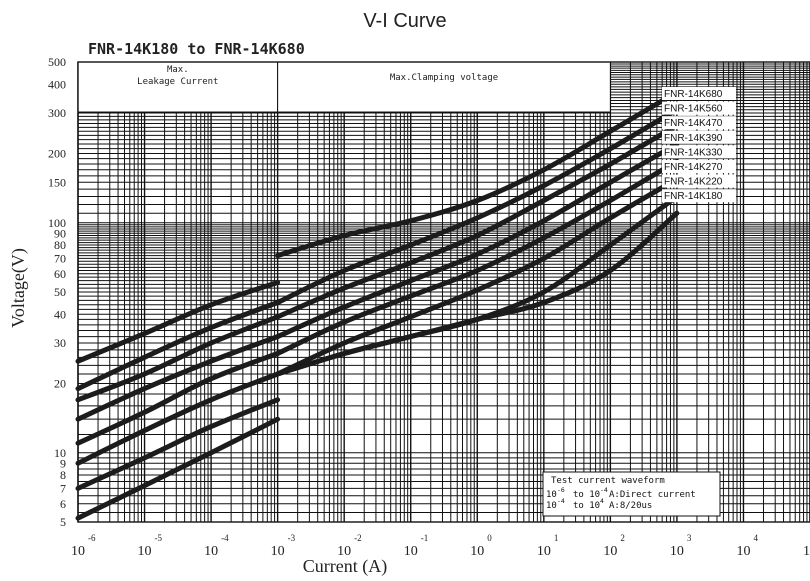  I want to click on series-label: FNR-14K220, so click(693, 182).